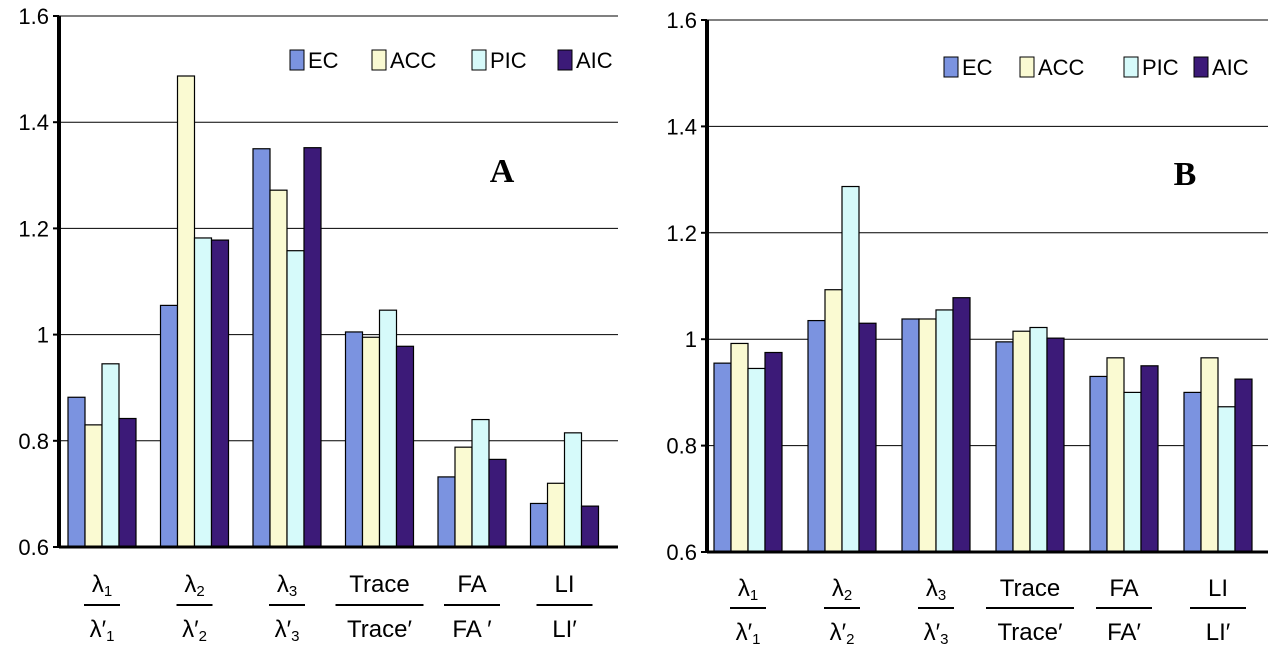  Describe the element at coordinates (748, 633) in the screenshot. I see `category-denominator: λ′1` at that location.